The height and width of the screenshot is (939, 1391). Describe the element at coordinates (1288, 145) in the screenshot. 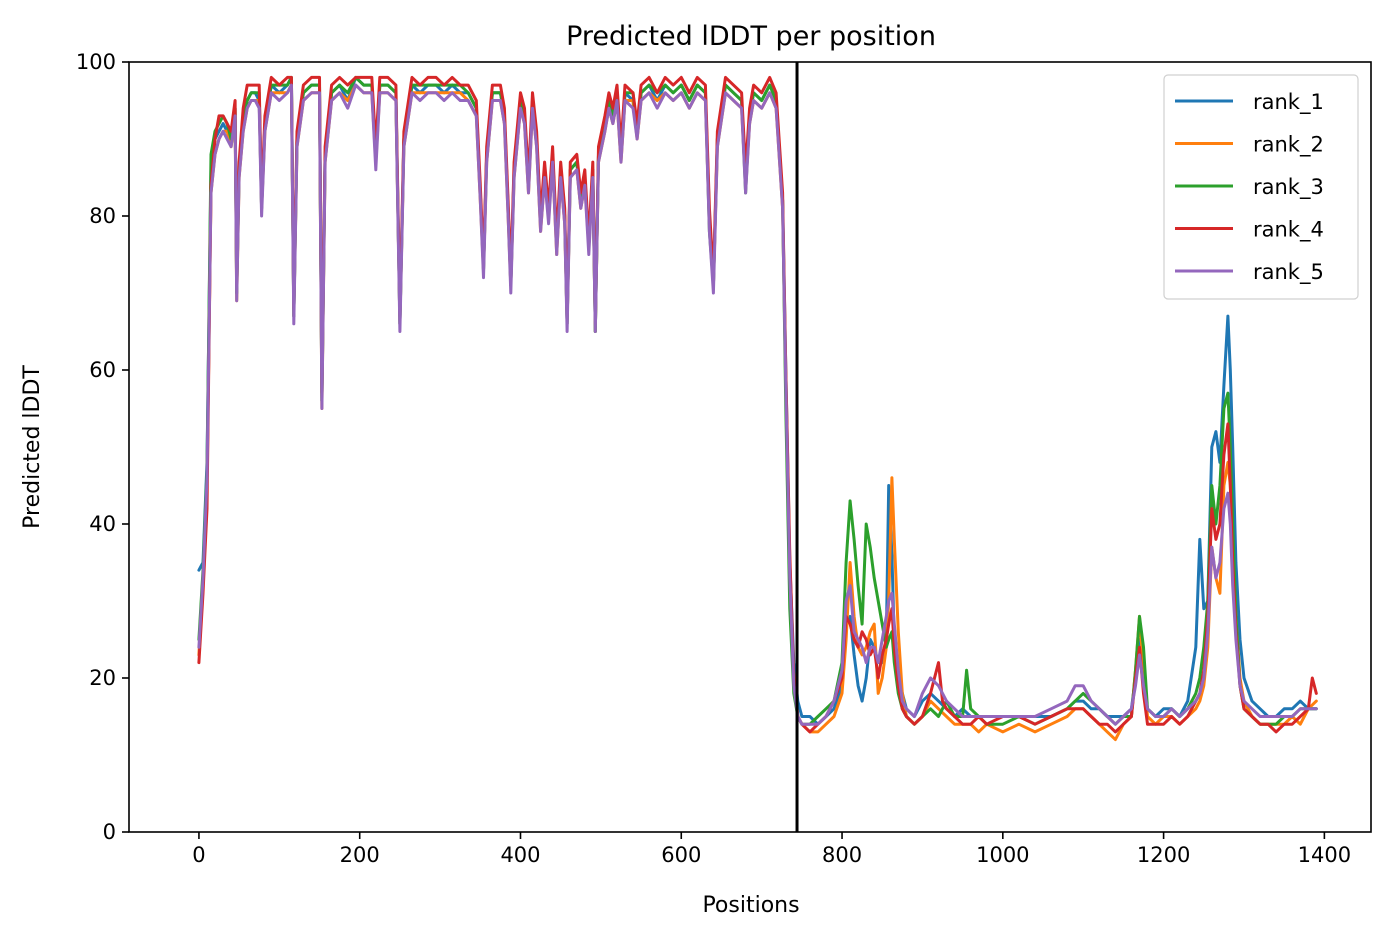

I see `legend-label-rank_2: rank_2` at that location.